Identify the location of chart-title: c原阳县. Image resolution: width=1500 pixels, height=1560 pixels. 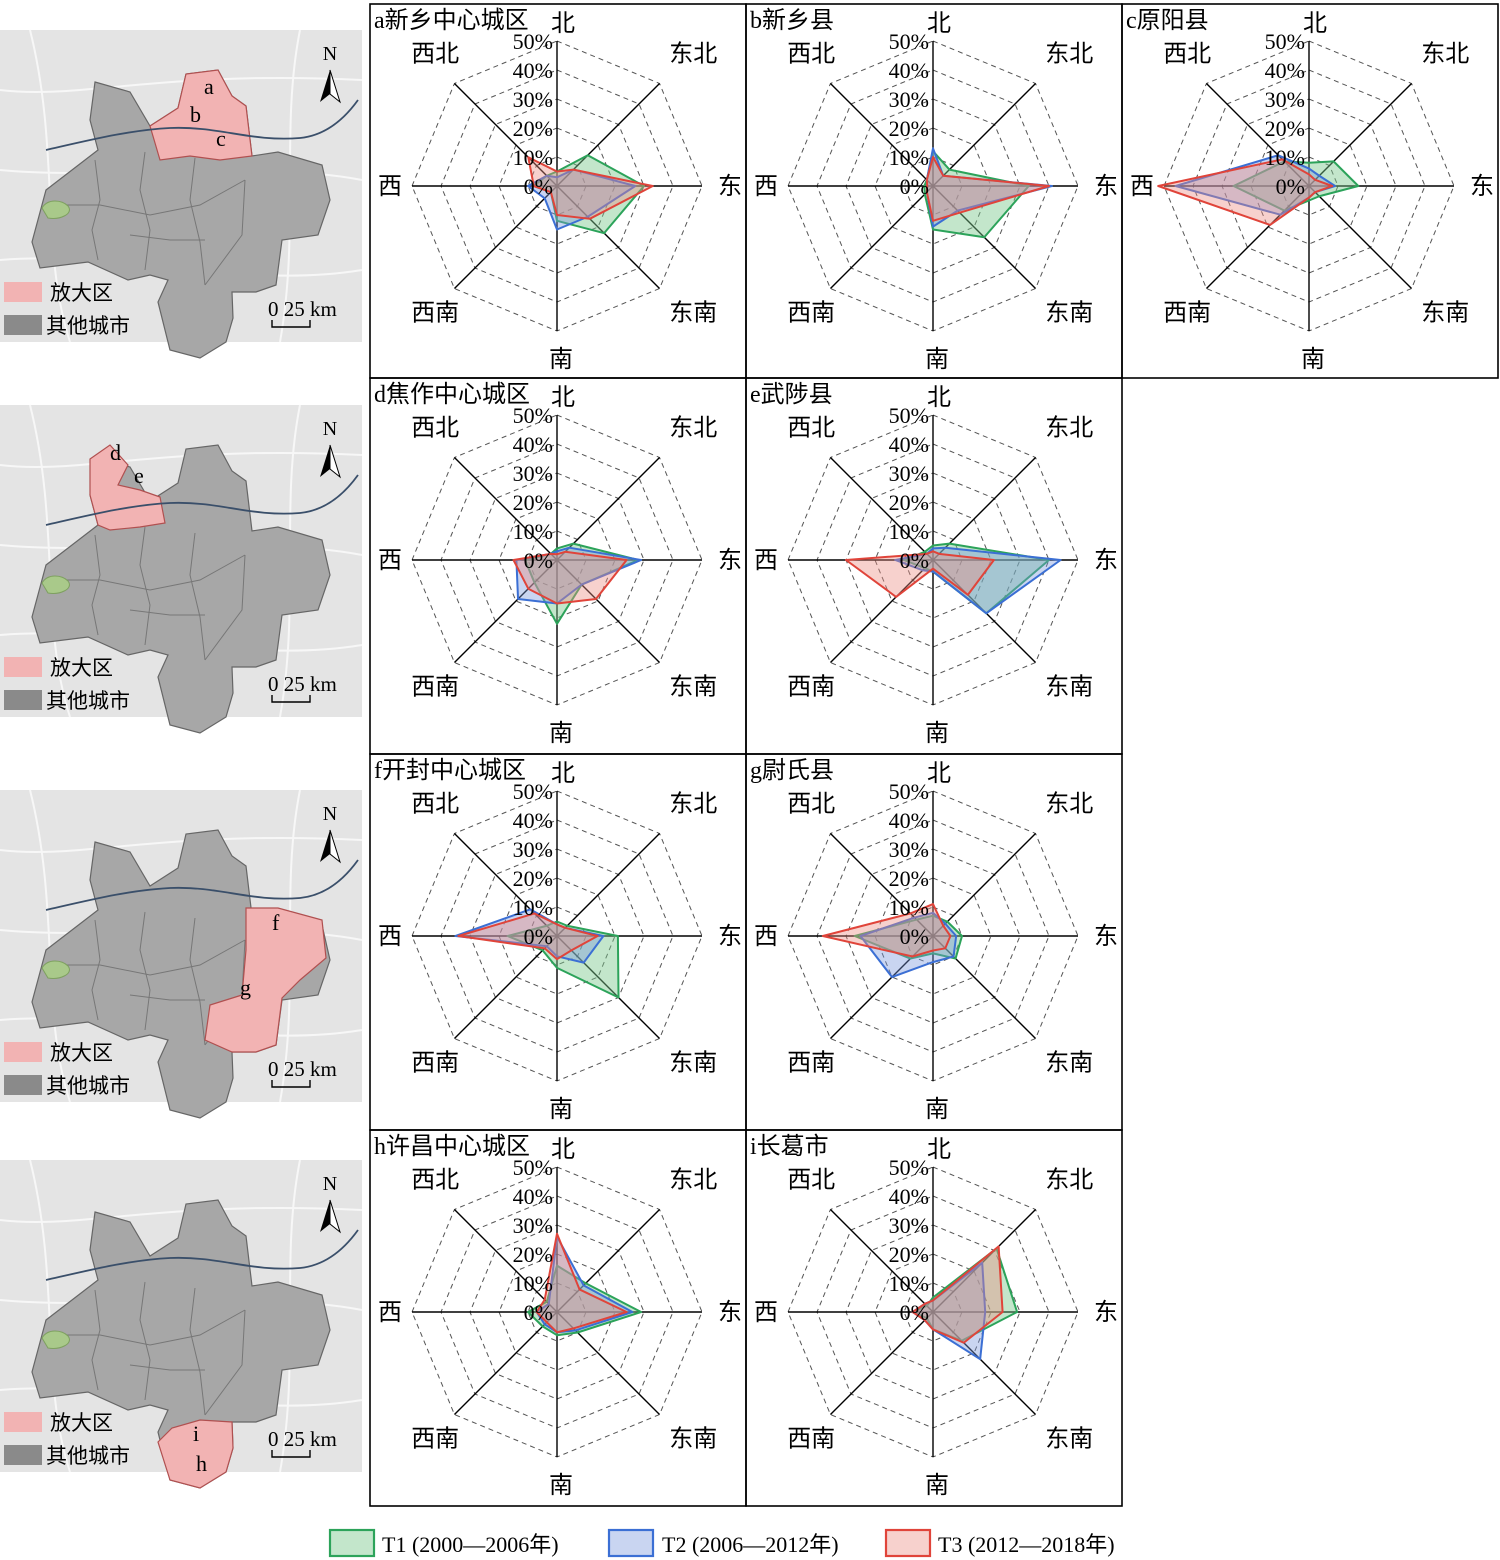
(1167, 21).